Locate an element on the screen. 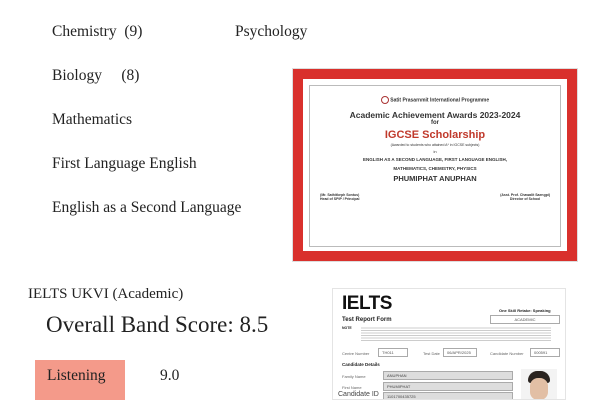 This screenshot has height=400, width=600. family-field: ANUPHAN is located at coordinates (448, 375).